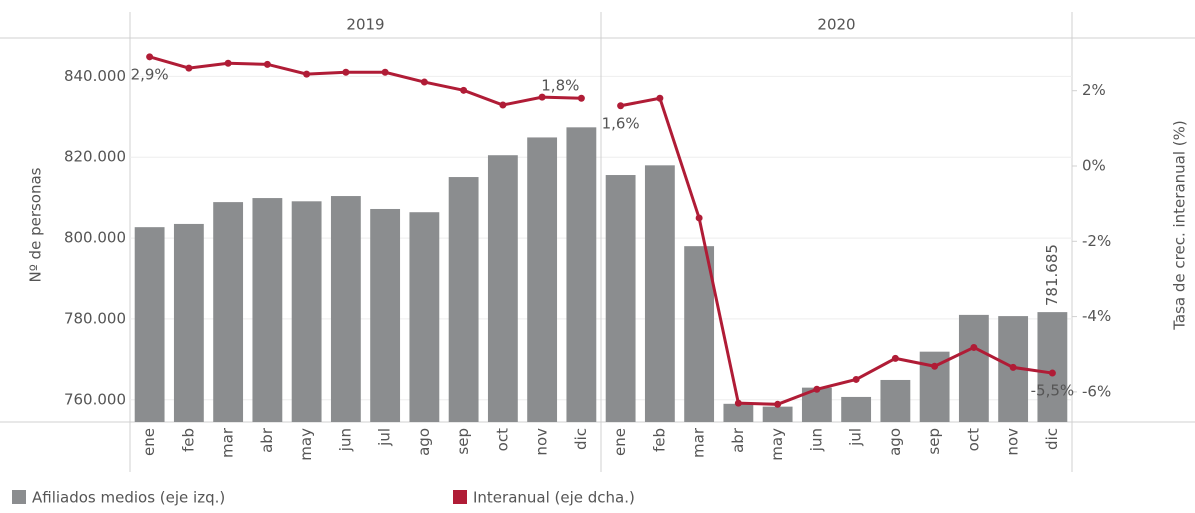 The width and height of the screenshot is (1195, 513). Describe the element at coordinates (621, 123) in the screenshot. I see `line-value-label: 1,6%` at that location.